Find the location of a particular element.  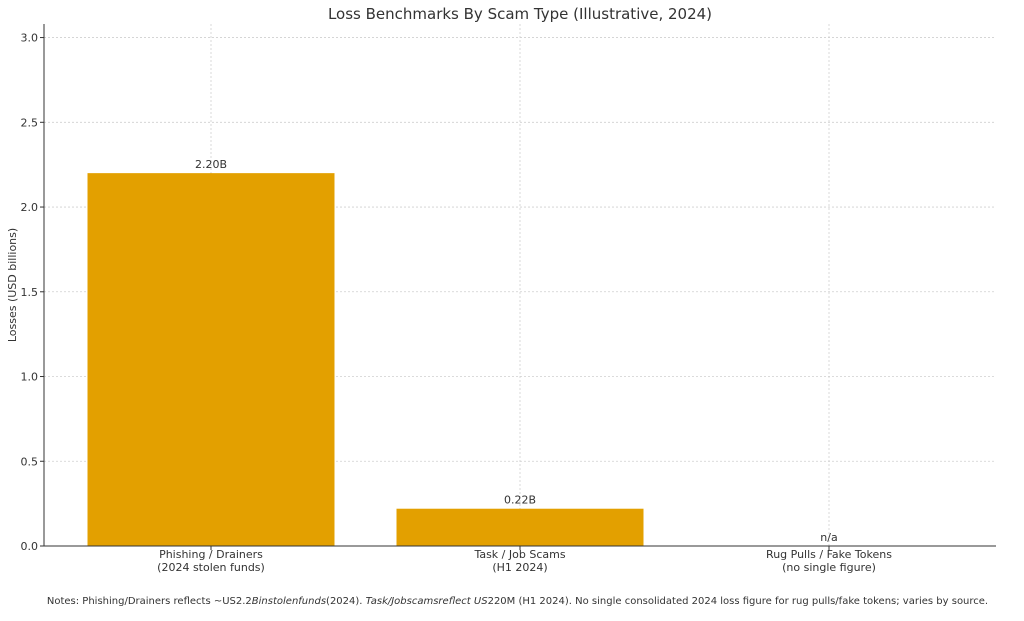

notes-italic-2: Task/Jobscamsreflect US is located at coordinates (426, 601).